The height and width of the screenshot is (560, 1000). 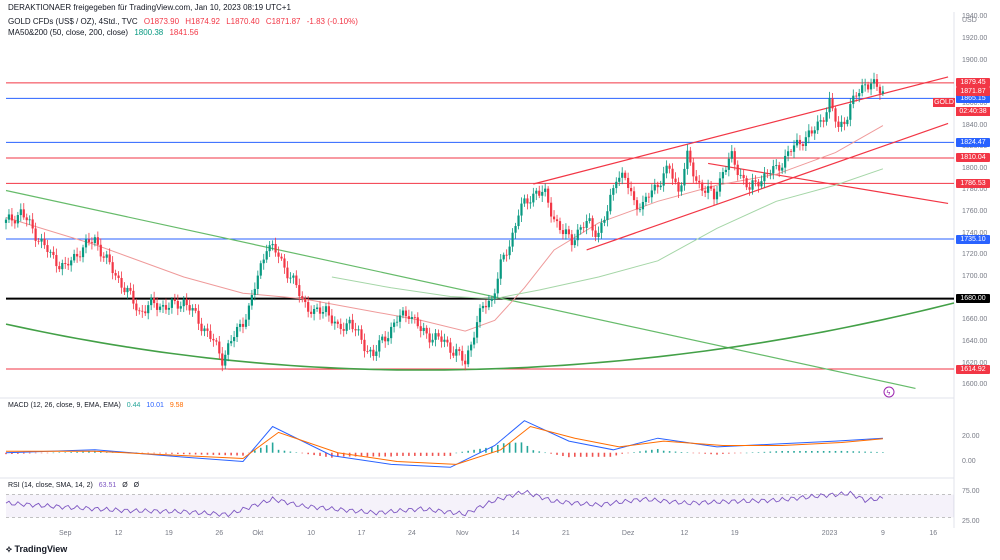 I want to click on logo-text: TradingView, so click(x=41, y=549).